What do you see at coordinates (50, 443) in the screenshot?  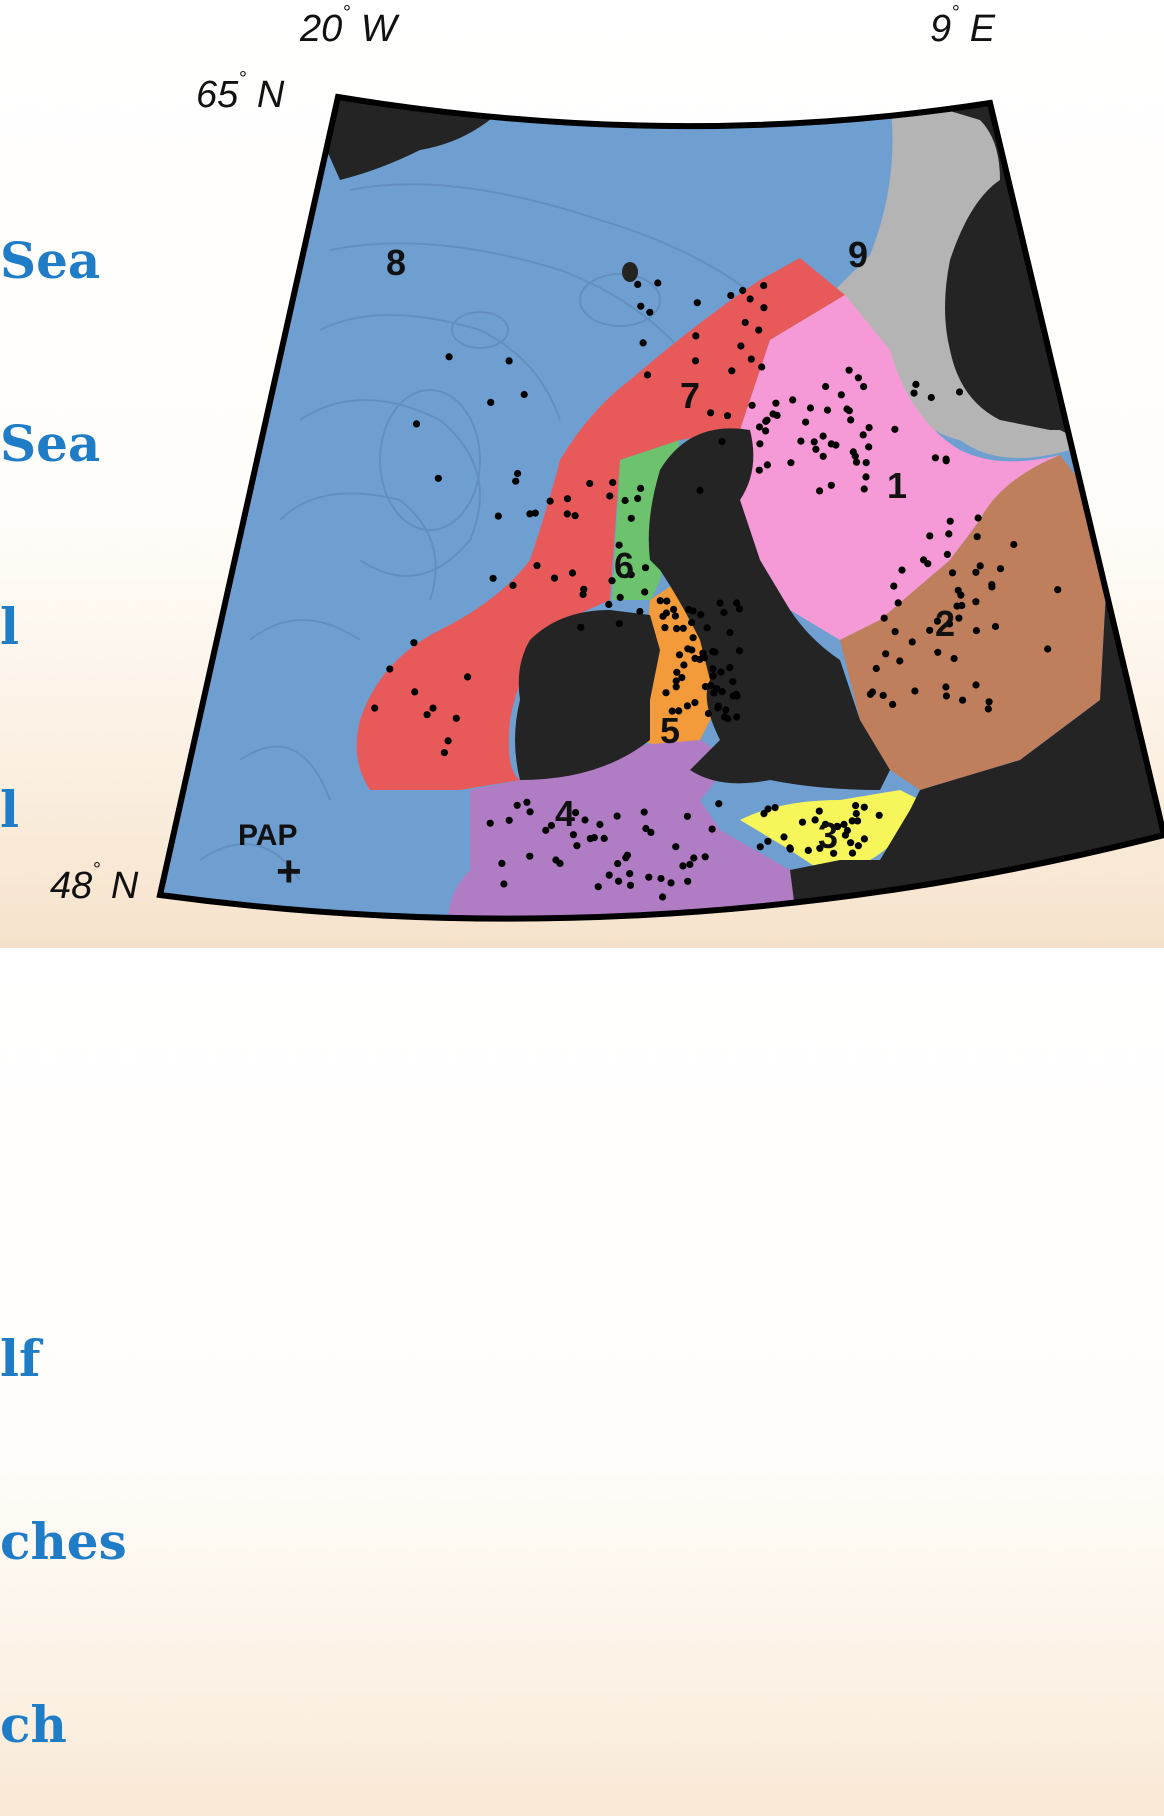 I see `legend-item-2: Sea` at bounding box center [50, 443].